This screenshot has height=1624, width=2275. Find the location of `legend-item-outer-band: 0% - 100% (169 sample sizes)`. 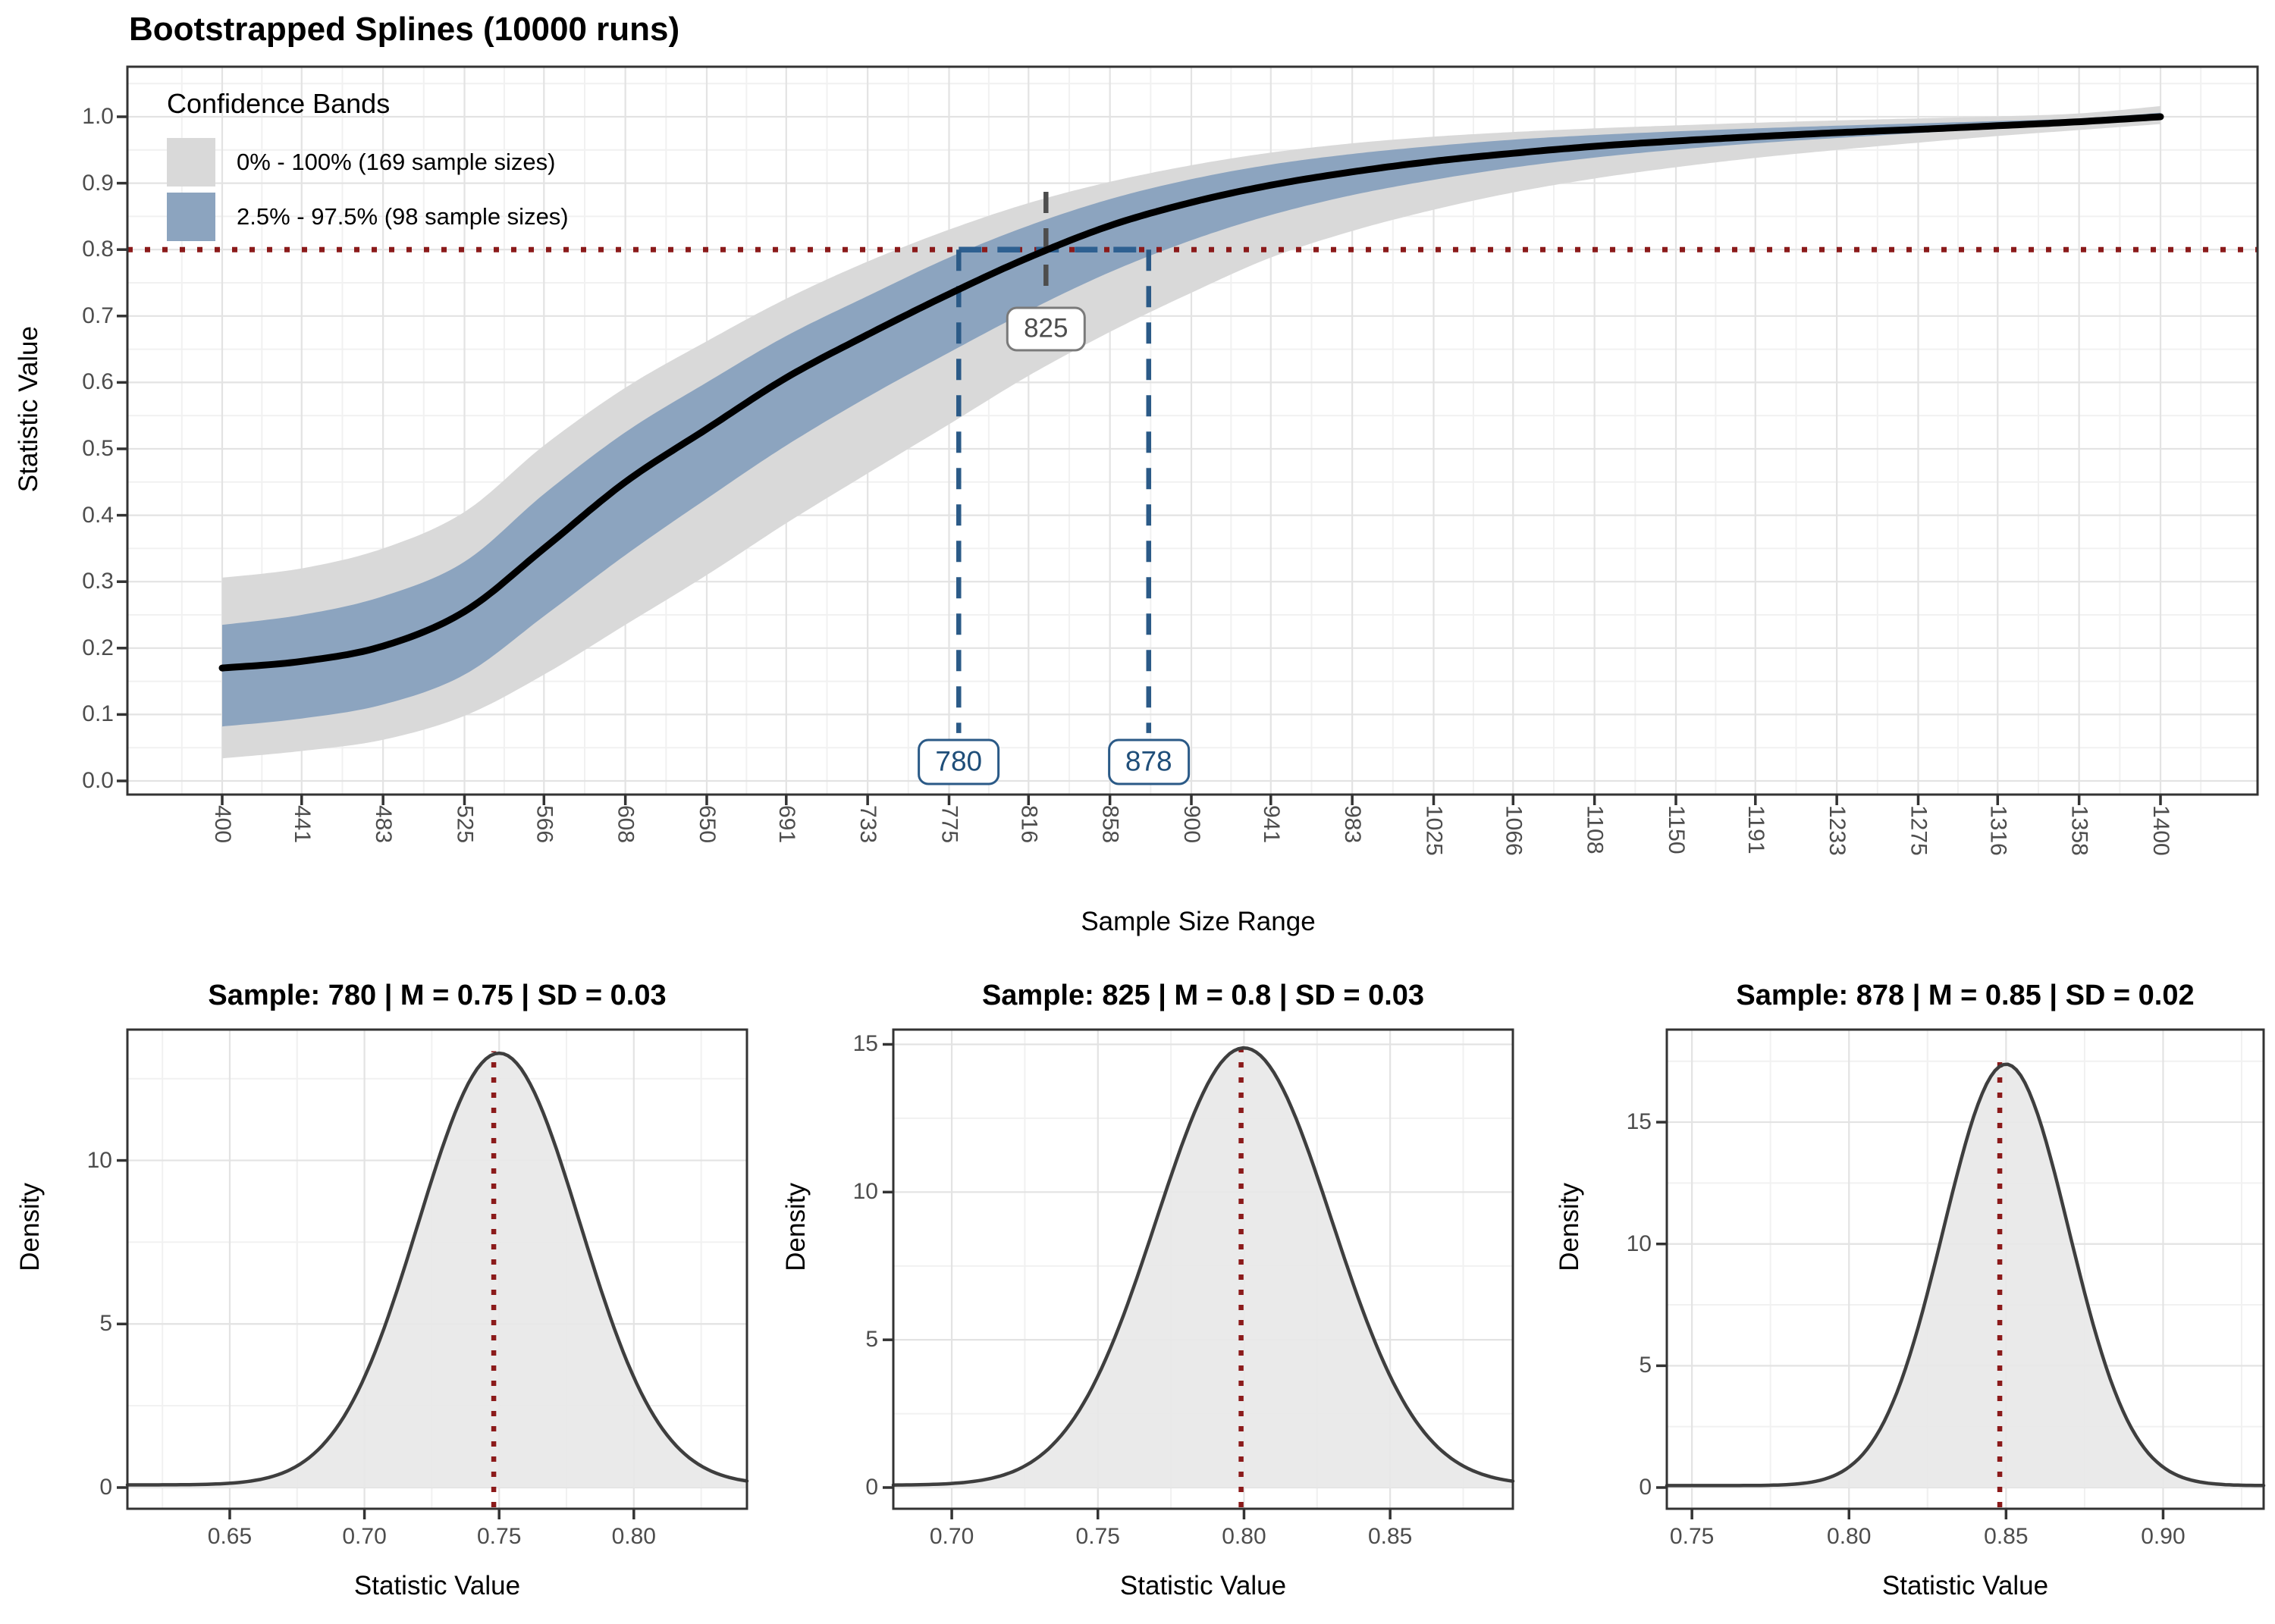

legend-item-outer-band: 0% - 100% (169 sample sizes) is located at coordinates (368, 162).